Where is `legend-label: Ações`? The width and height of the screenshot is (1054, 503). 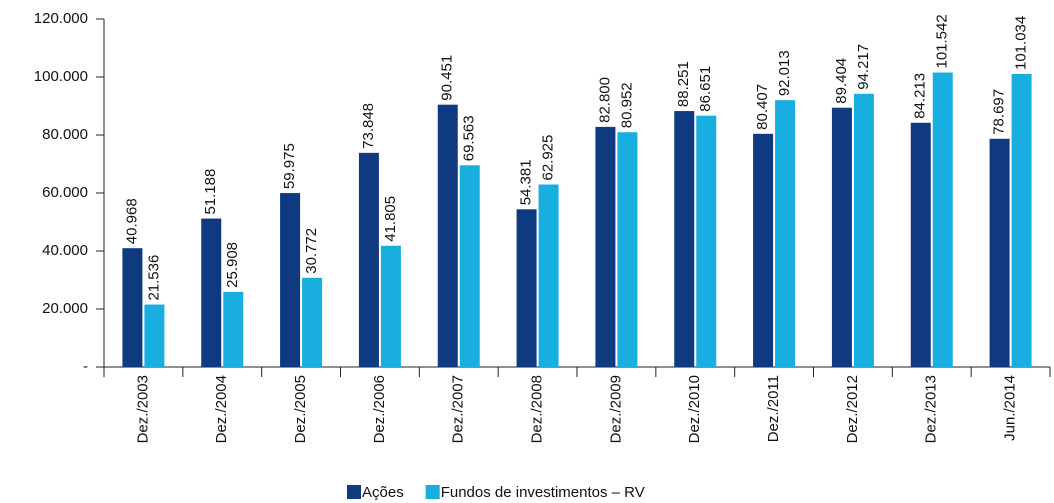
legend-label: Ações is located at coordinates (383, 492).